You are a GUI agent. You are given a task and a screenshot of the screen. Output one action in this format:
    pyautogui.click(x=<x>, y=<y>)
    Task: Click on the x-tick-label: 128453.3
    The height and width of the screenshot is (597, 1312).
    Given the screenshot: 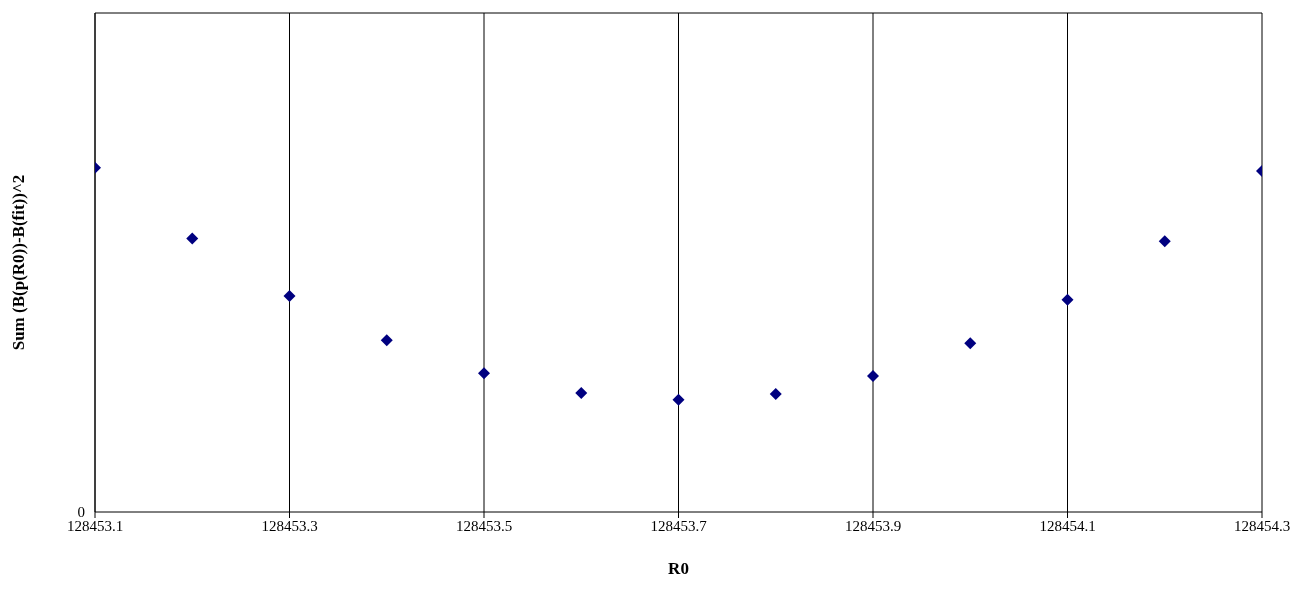 What is the action you would take?
    pyautogui.click(x=289, y=525)
    